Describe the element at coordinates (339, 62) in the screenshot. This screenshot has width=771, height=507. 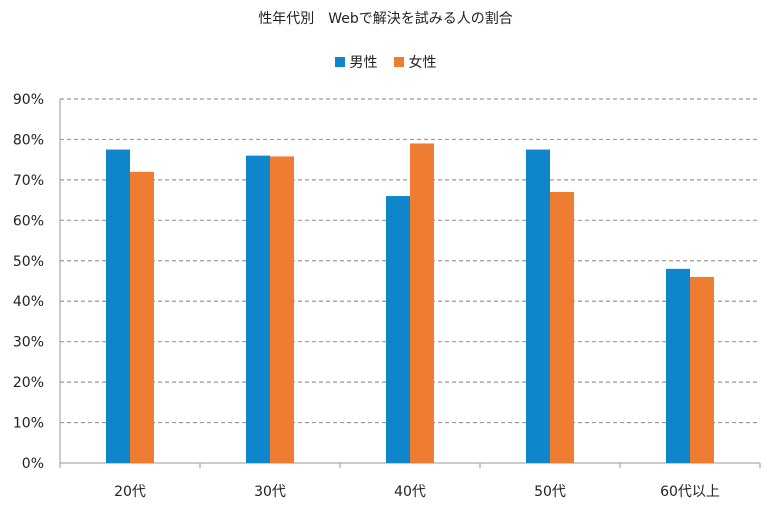
I see `legend-swatch-male` at that location.